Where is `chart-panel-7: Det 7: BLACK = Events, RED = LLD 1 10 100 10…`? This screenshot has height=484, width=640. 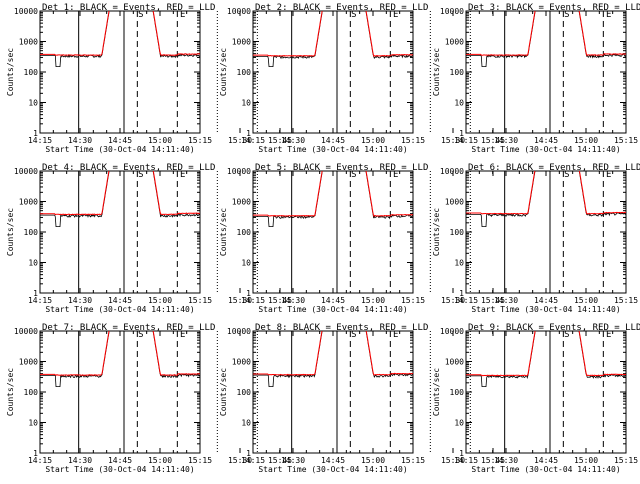
chart-panel-7: Det 7: BLACK = Events, RED = LLD 1 10 100 10… is located at coordinates (149, 398).